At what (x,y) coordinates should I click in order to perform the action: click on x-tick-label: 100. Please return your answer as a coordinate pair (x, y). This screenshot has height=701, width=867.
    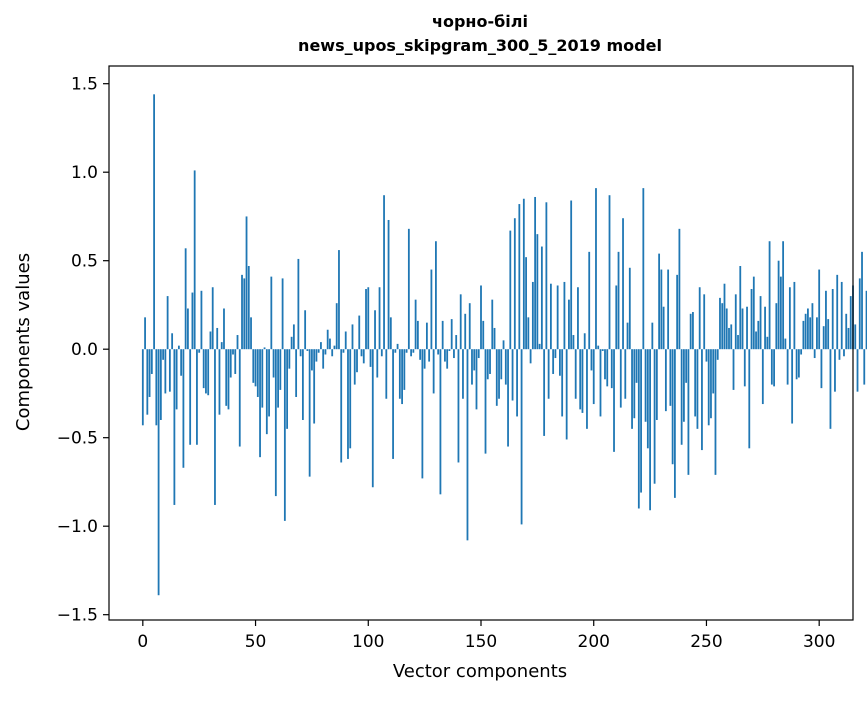
    Looking at the image, I should click on (368, 642).